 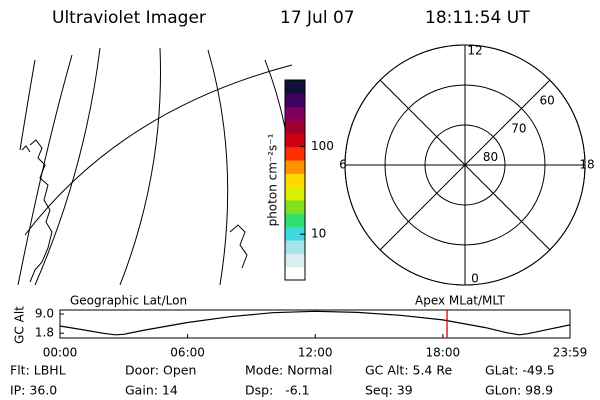 I want to click on tick-label: 10, so click(x=318, y=234).